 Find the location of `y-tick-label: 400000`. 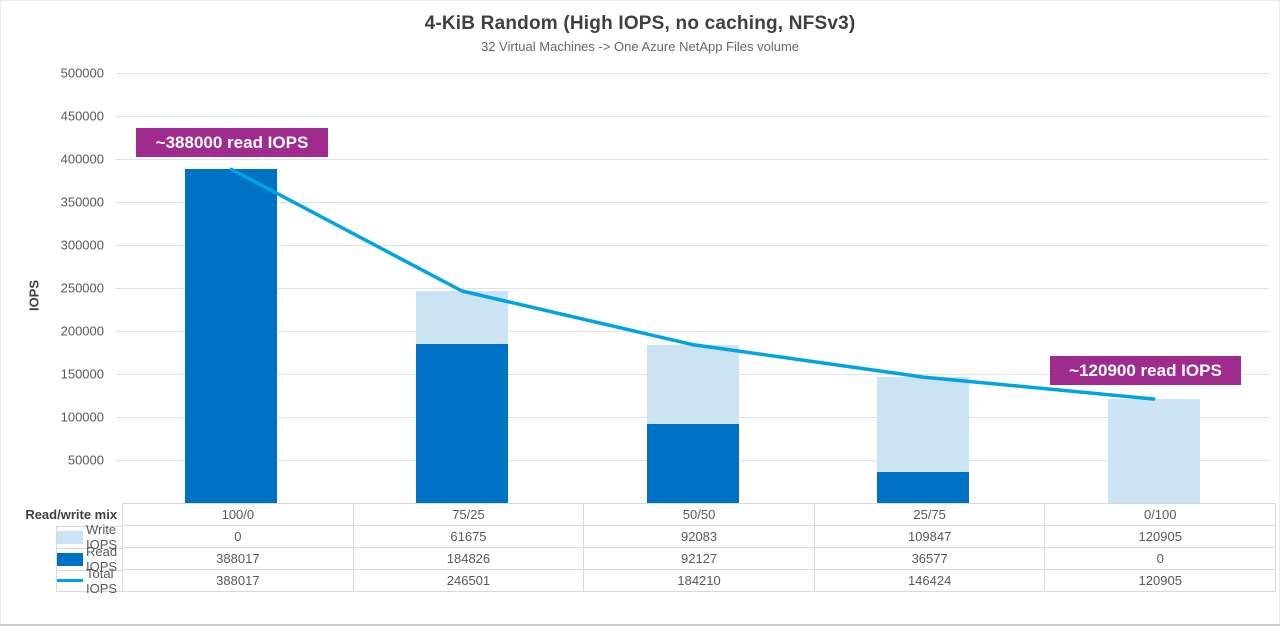

y-tick-label: 400000 is located at coordinates (82, 159).